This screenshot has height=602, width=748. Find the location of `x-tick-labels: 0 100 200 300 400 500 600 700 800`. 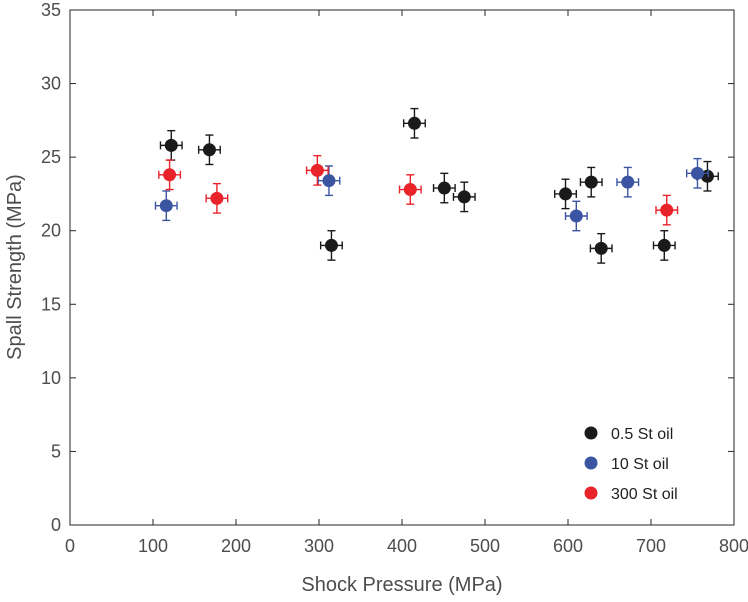

x-tick-labels: 0 100 200 300 400 500 600 700 800 is located at coordinates (406, 546).